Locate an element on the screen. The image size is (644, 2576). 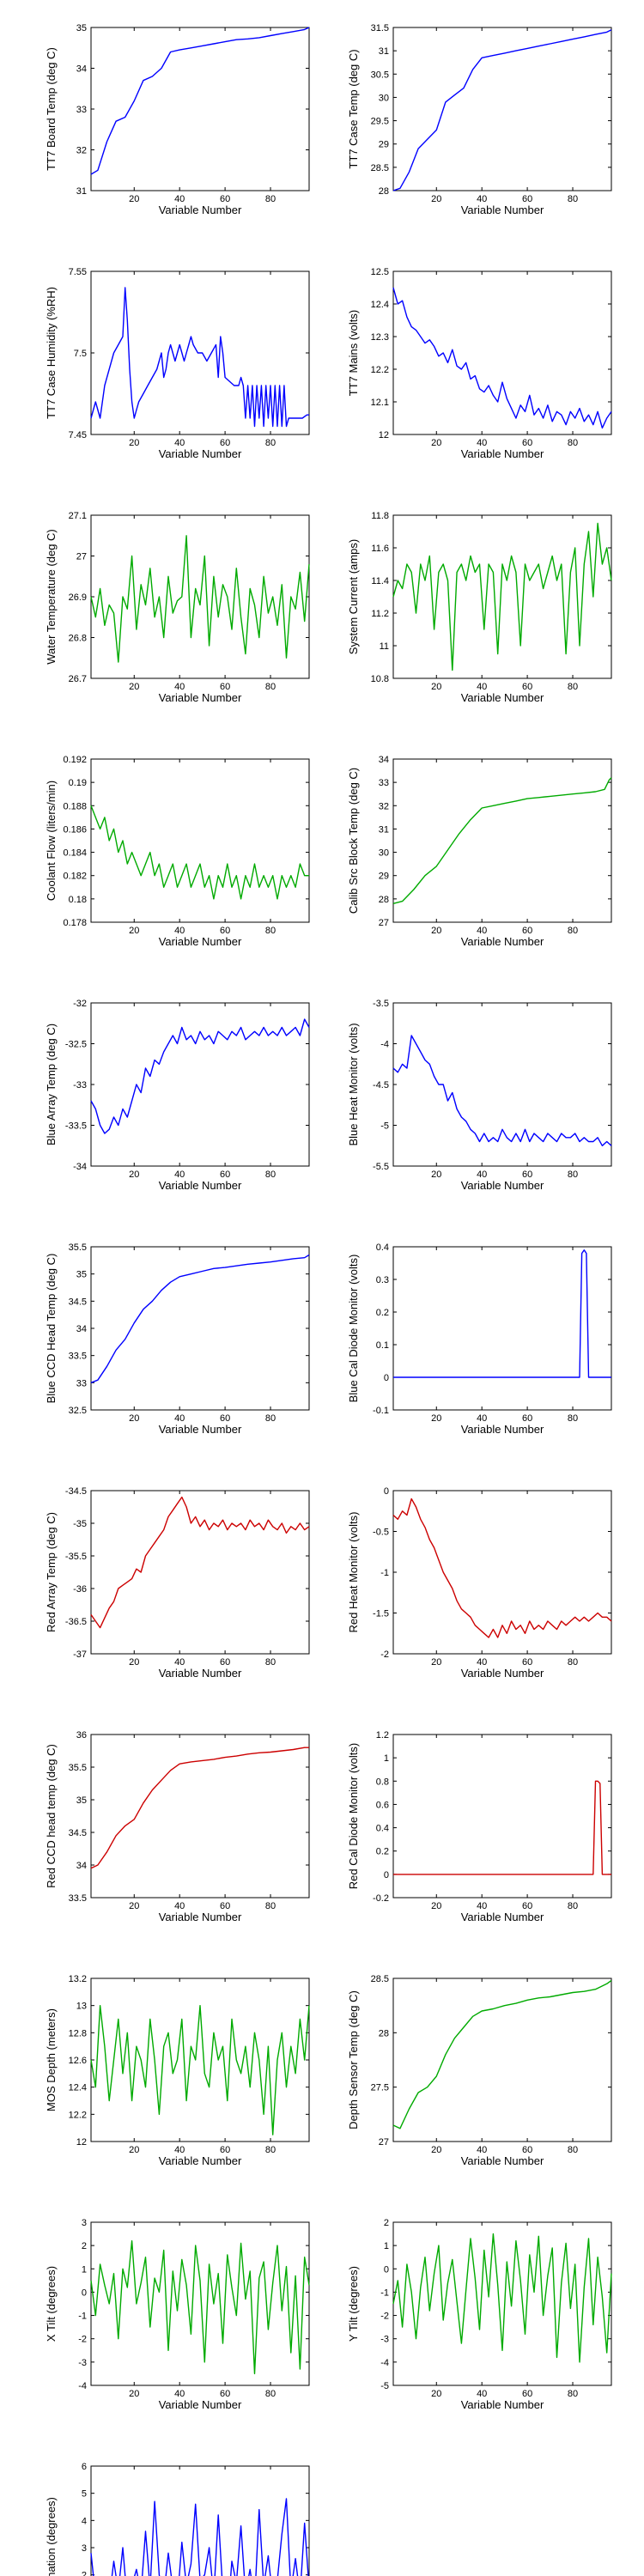
y-tick-label: 28.5 is located at coordinates (380, 168).